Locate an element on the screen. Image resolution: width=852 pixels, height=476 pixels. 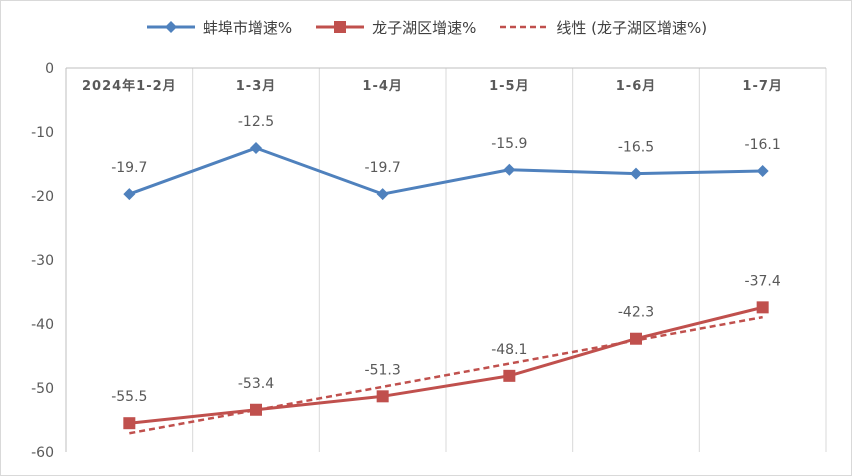
legend-swatch-longzihu is located at coordinates (340, 27).